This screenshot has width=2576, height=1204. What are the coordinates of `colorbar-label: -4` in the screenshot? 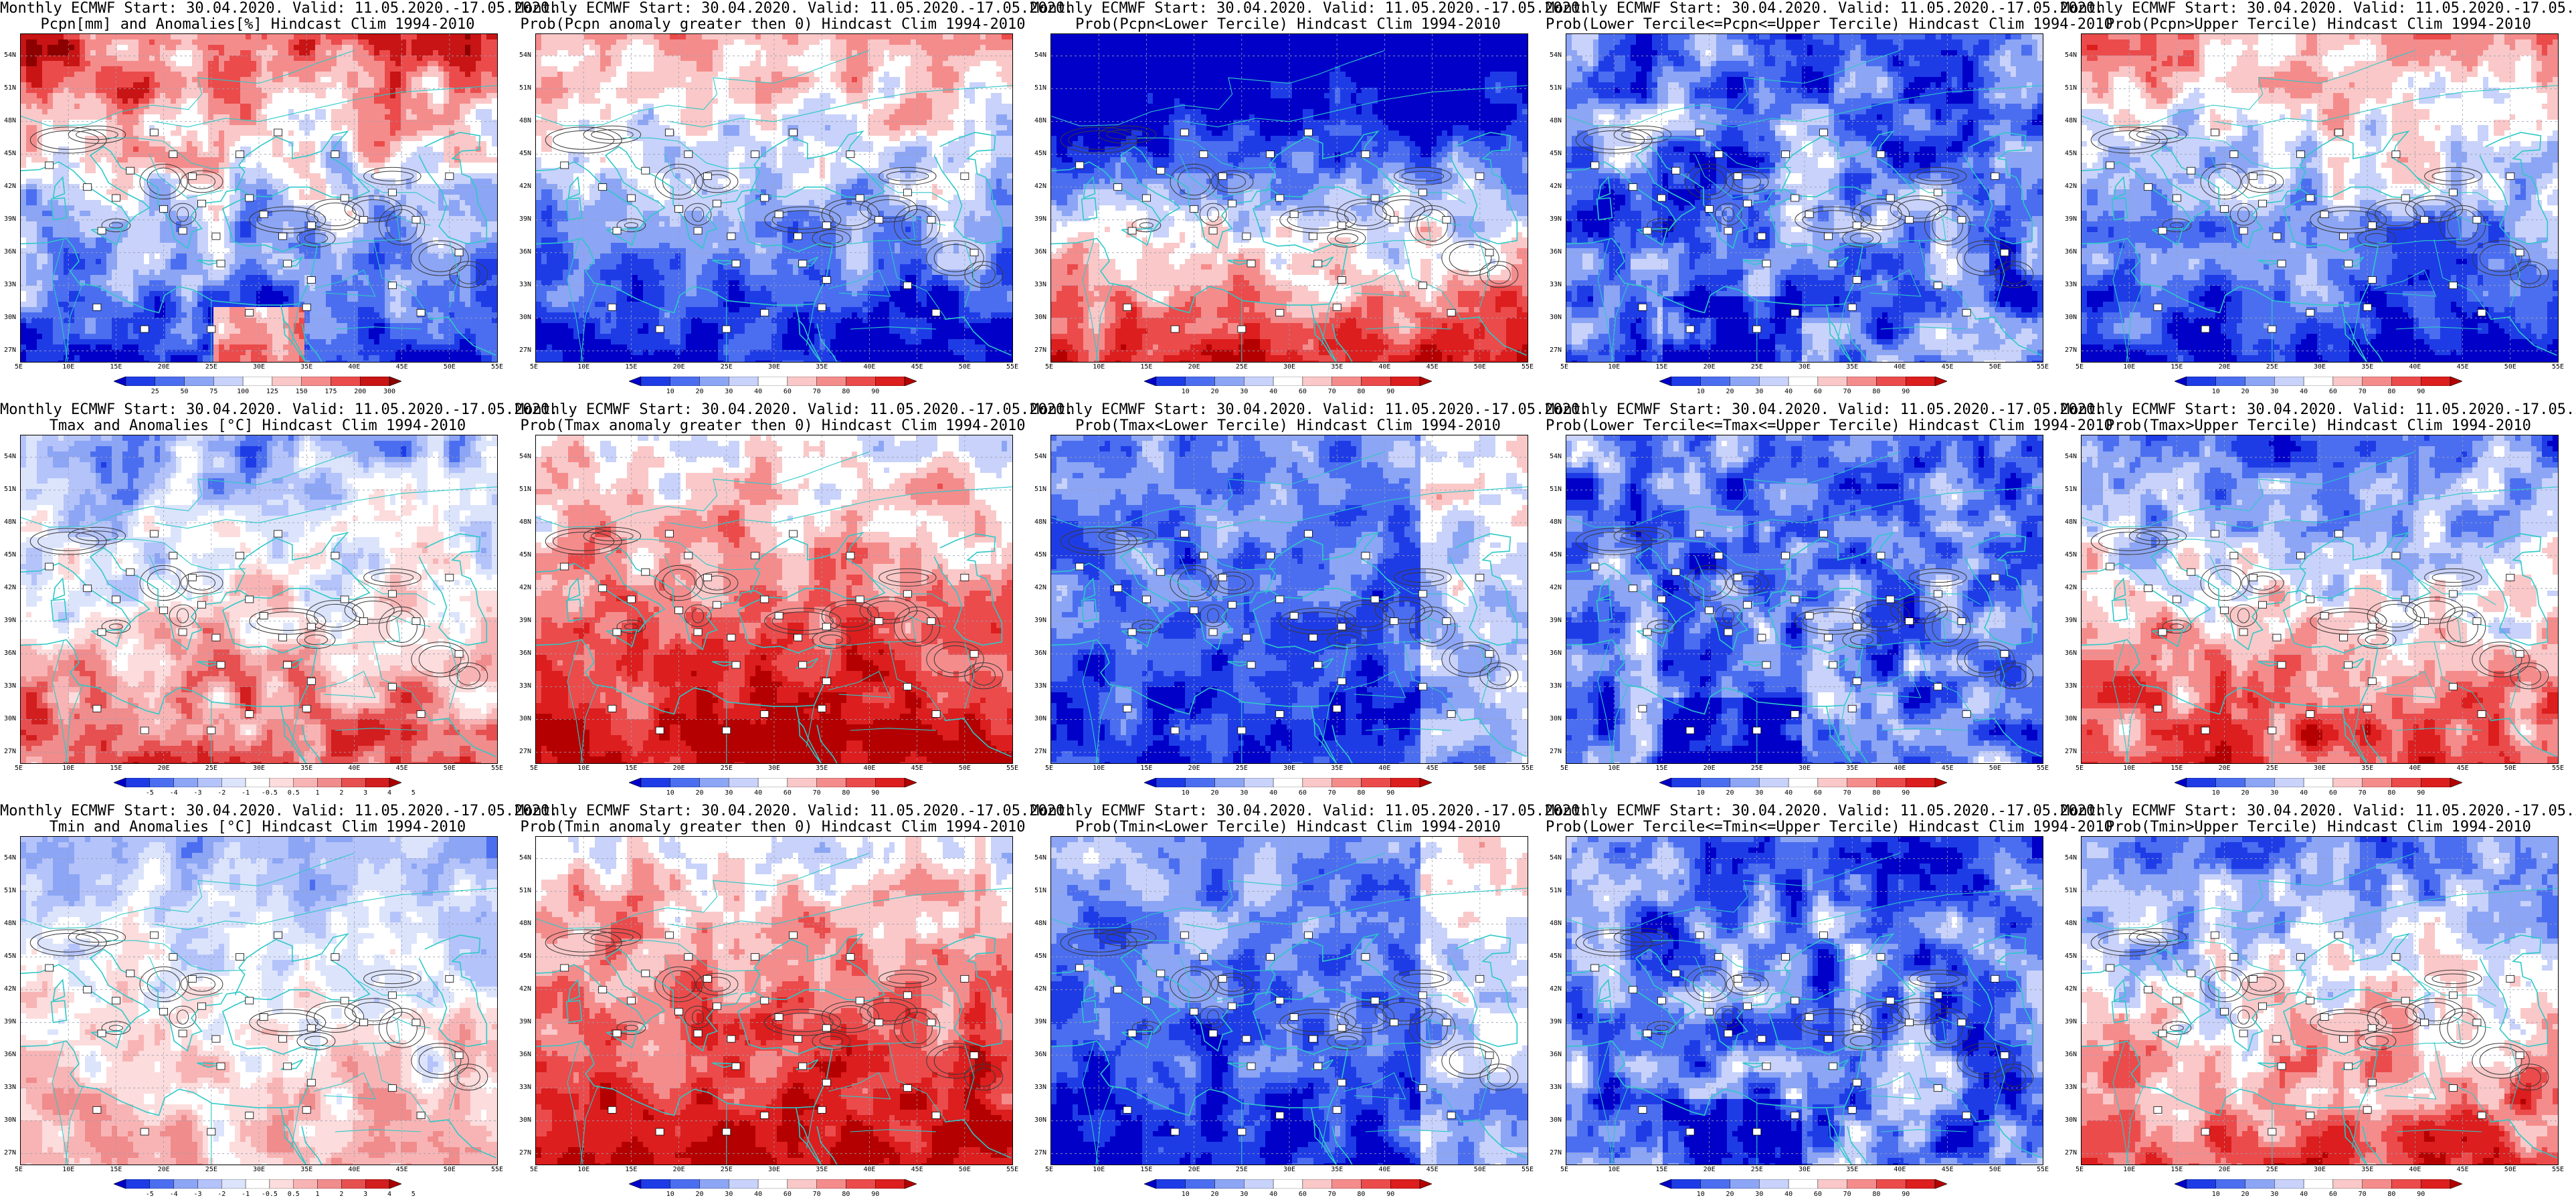 It's located at (174, 1194).